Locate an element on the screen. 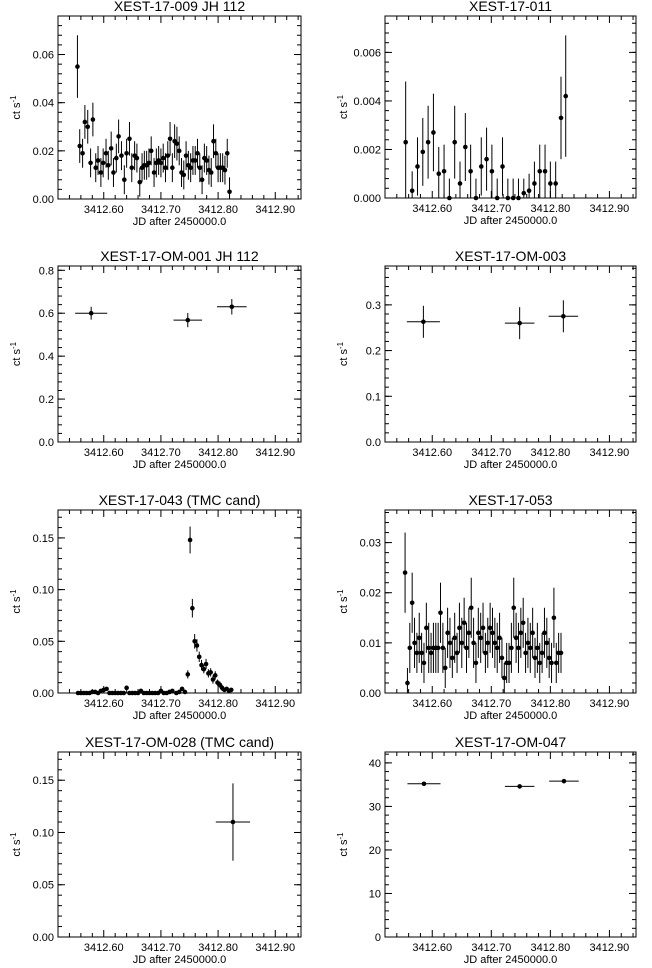 Image resolution: width=652 pixels, height=968 pixels. y-tick-label: 0.15 is located at coordinates (43, 539).